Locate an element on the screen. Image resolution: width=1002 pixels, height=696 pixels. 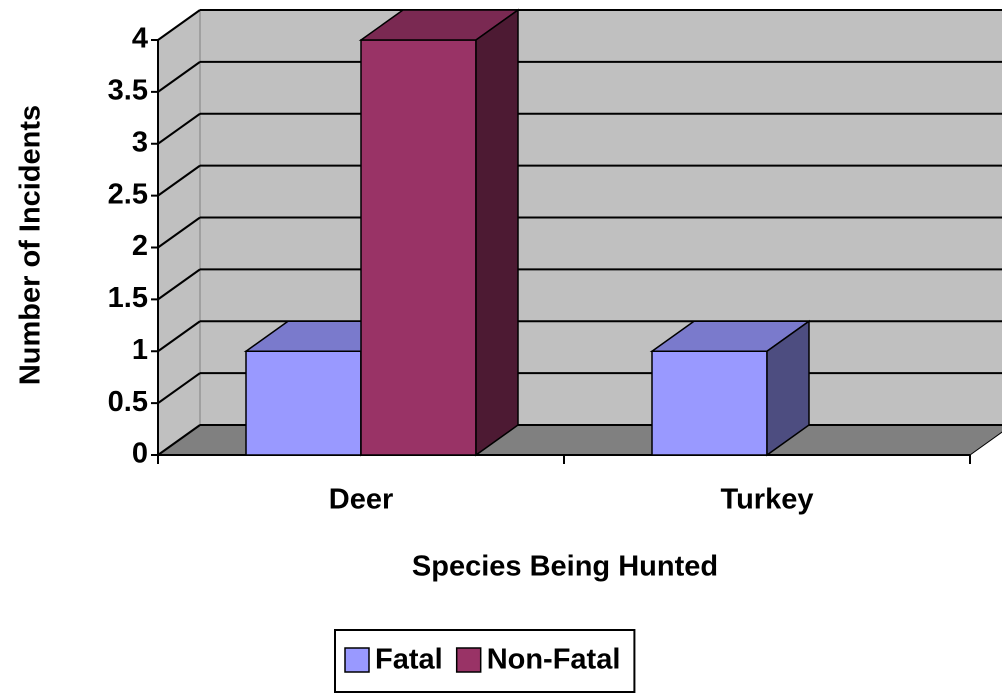
y-tick-label: 4 is located at coordinates (140, 39).